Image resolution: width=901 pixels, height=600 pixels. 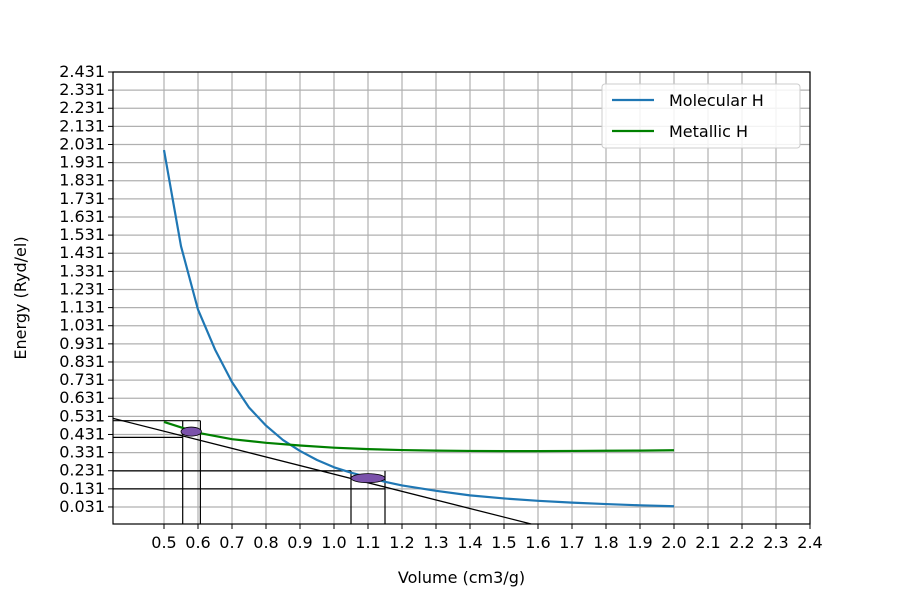 I want to click on y-axis-label: Energy (Ryd/el), so click(x=20, y=297).